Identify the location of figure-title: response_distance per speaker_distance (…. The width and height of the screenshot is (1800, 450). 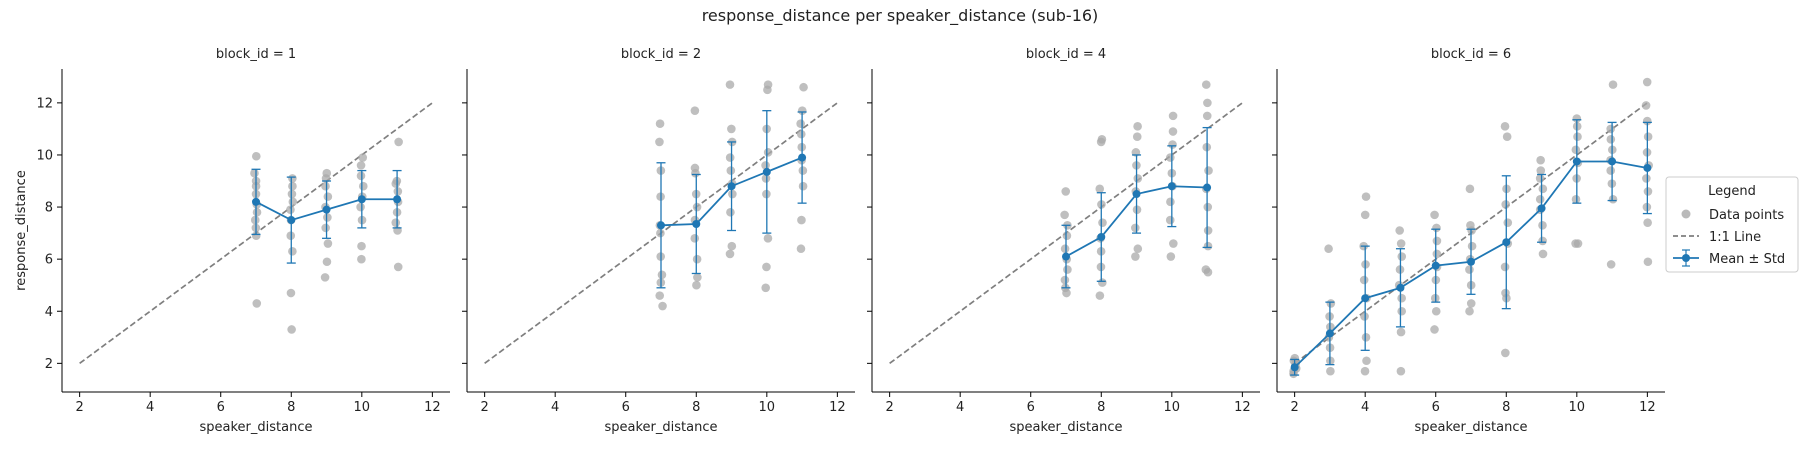
(900, 16).